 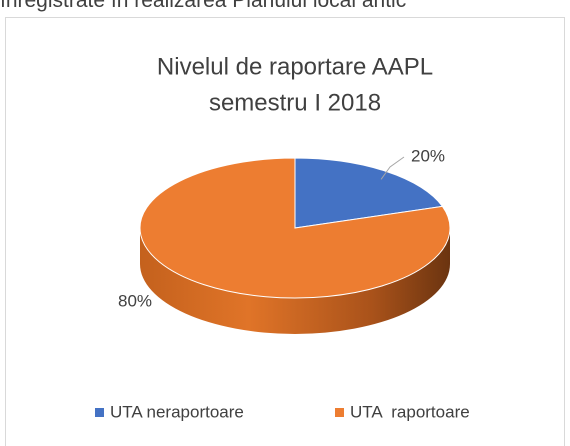 I want to click on data-label: 80%, so click(x=135, y=300).